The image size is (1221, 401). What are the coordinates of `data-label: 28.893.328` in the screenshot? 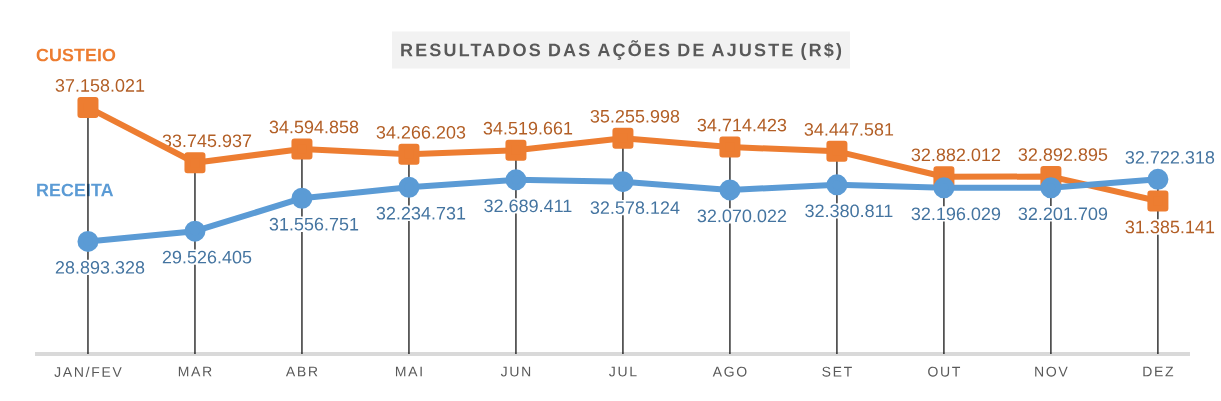 It's located at (100, 267).